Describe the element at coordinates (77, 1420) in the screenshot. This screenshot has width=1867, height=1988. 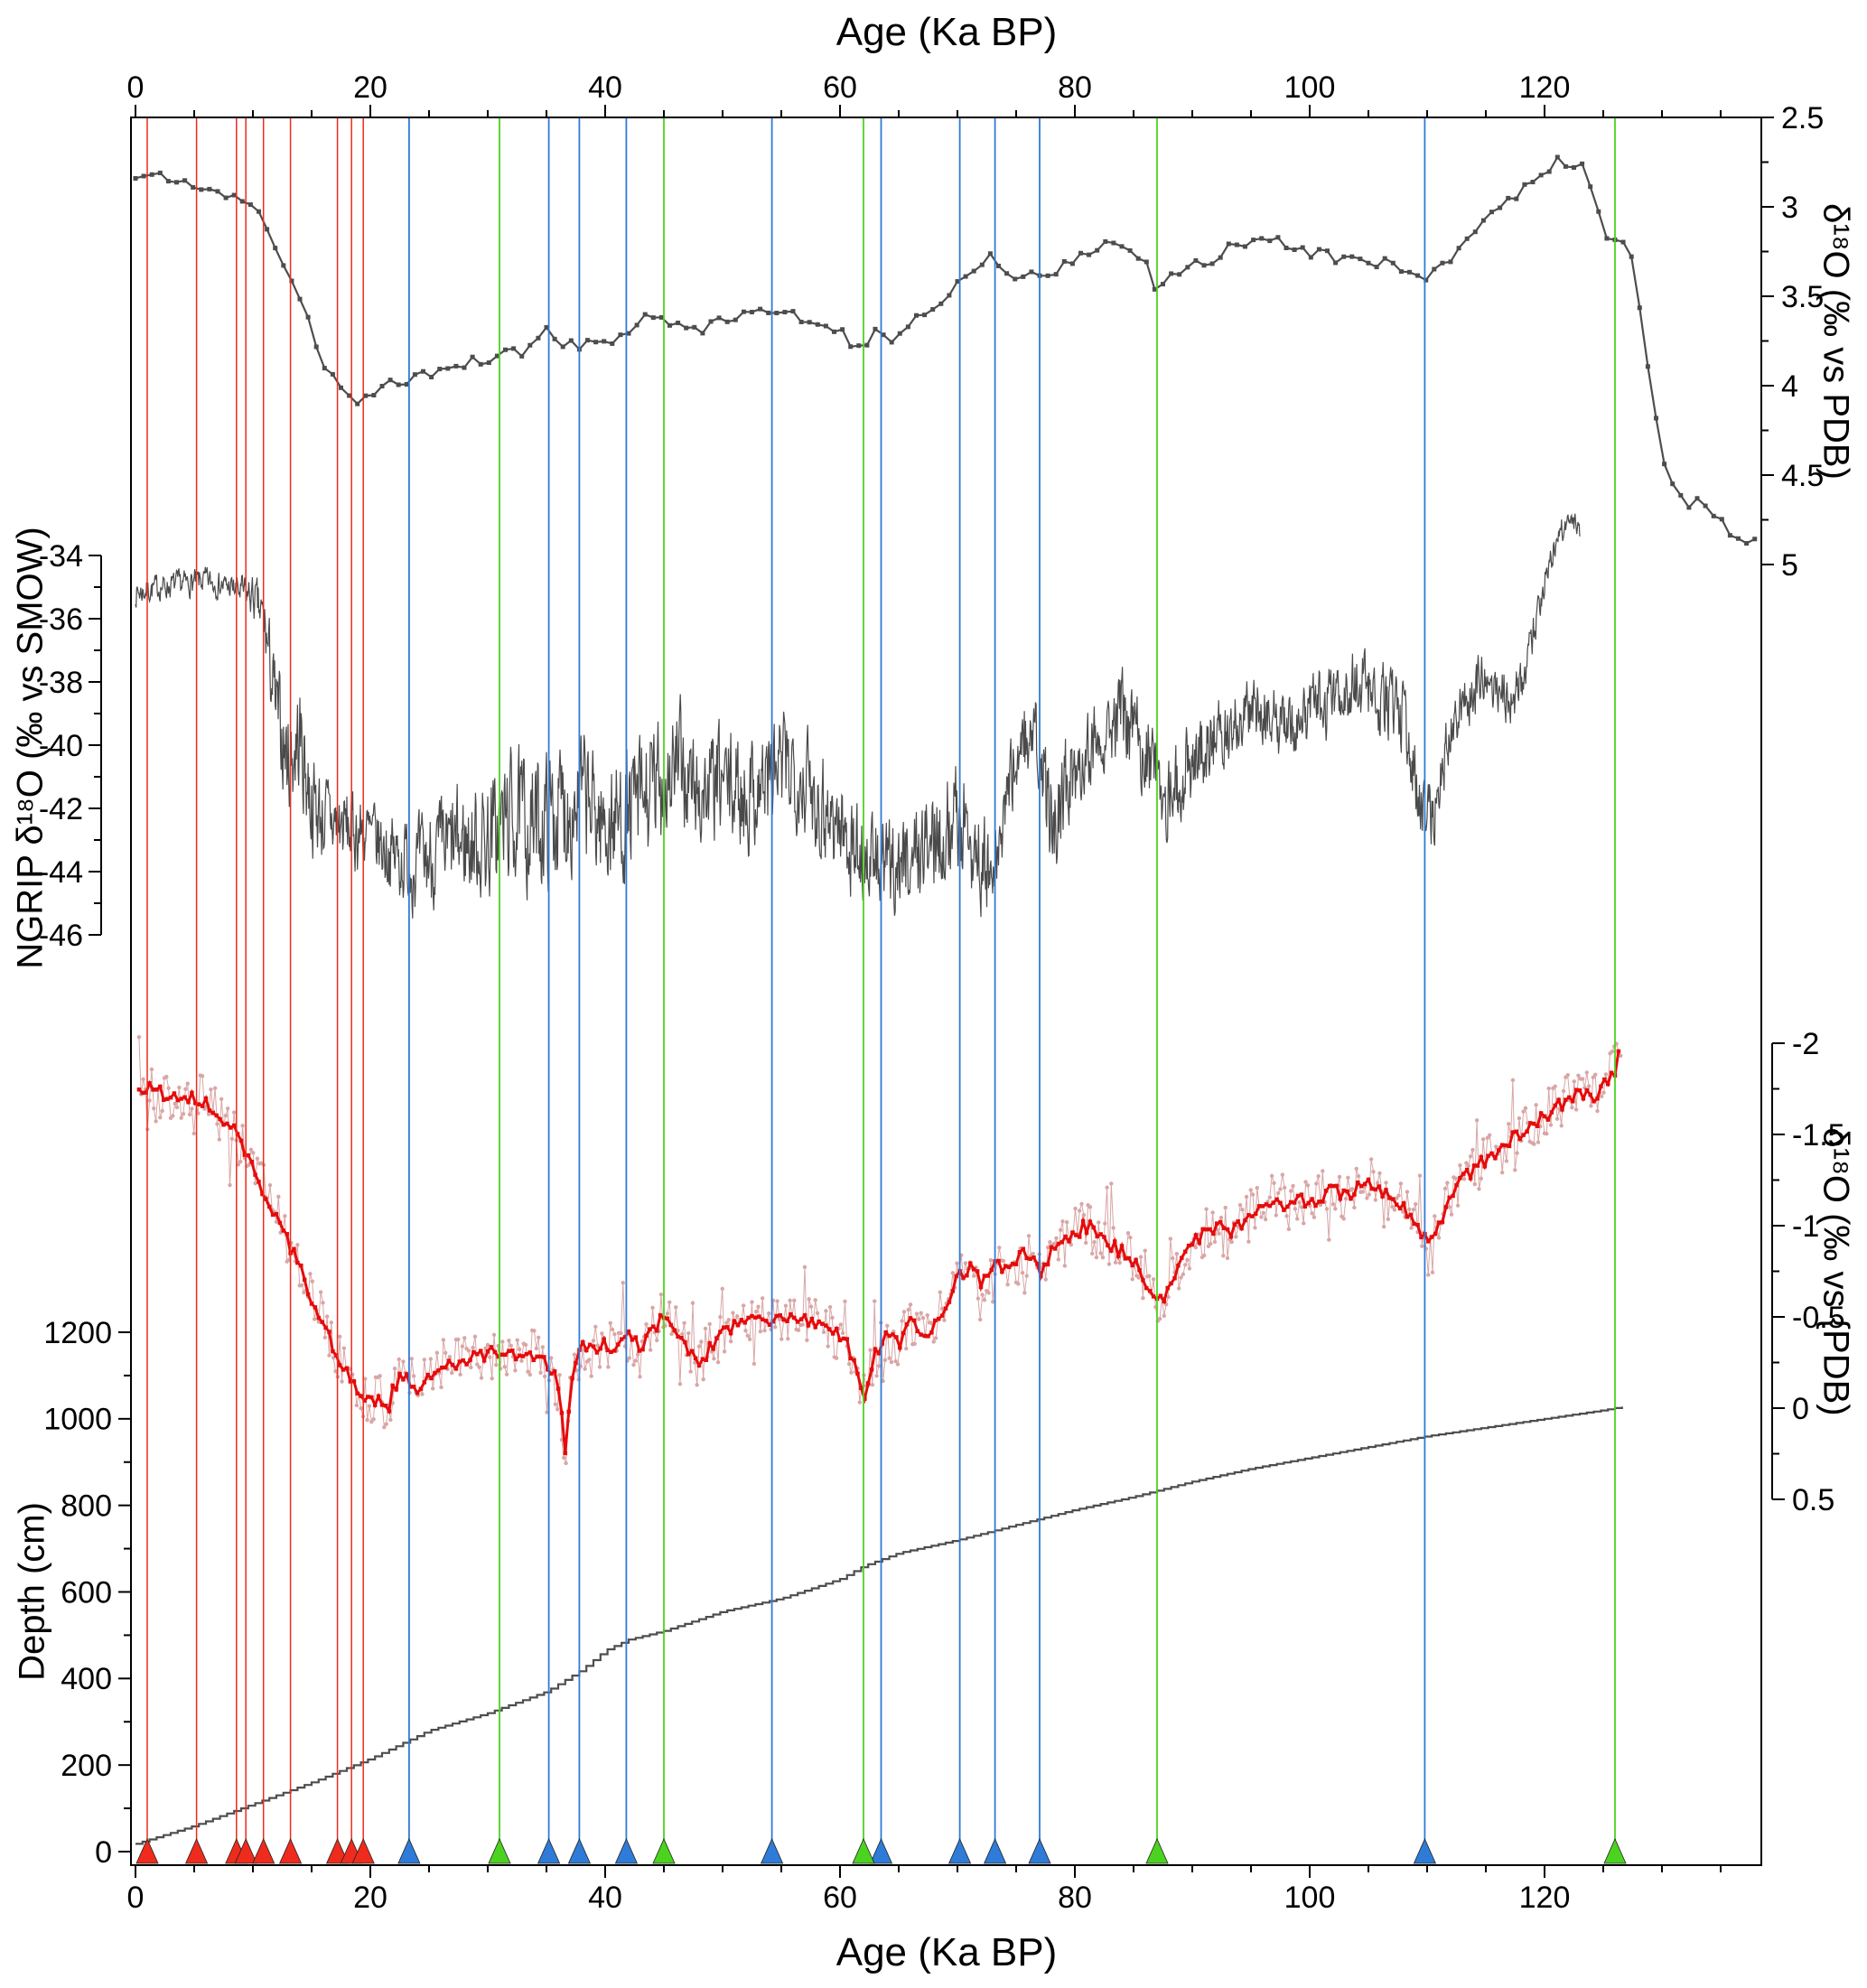
I see `tick-label-depth: 1000` at that location.